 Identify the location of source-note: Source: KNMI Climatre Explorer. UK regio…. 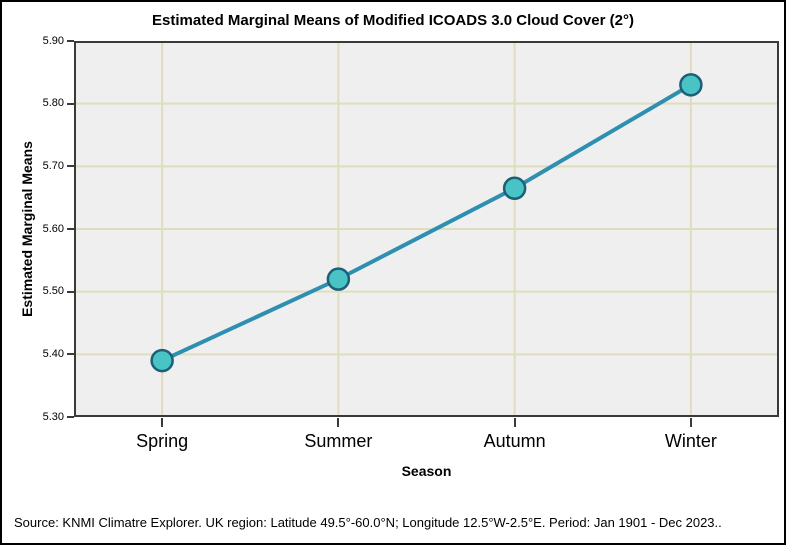
(368, 522).